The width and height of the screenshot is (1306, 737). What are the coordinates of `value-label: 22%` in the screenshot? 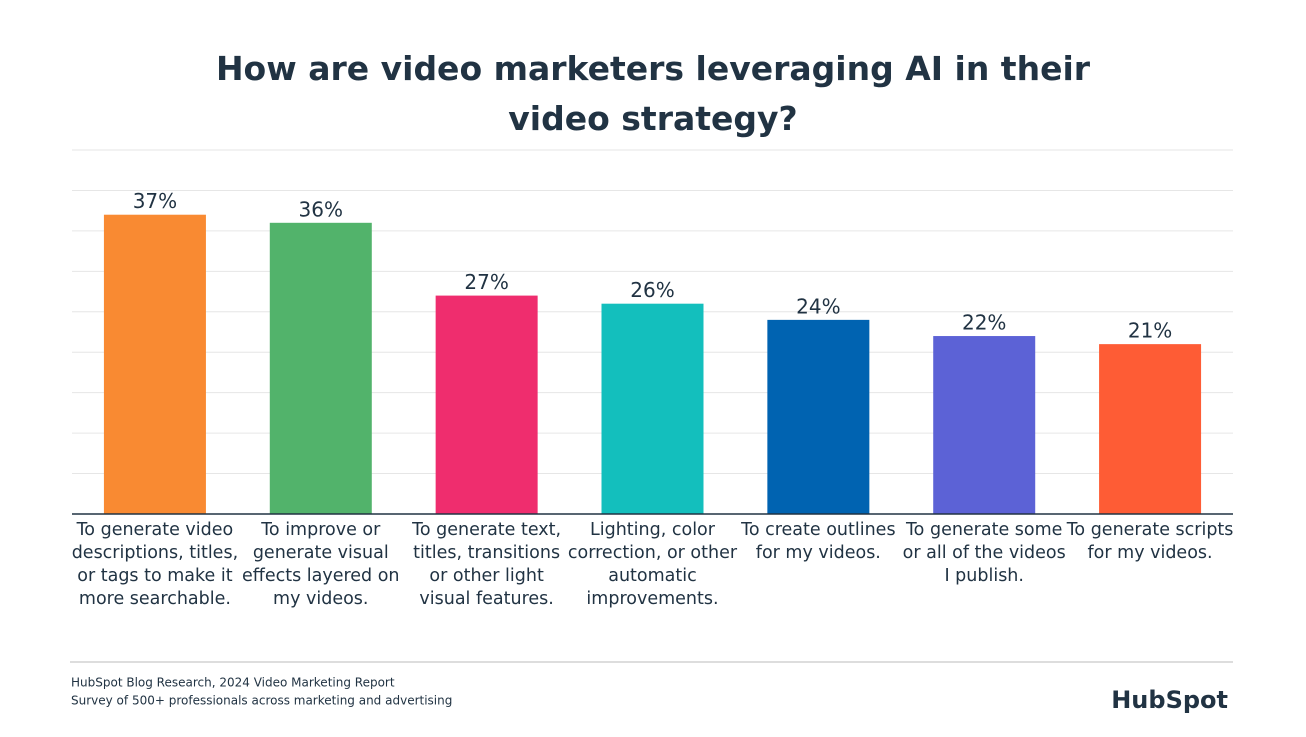 It's located at (984, 323).